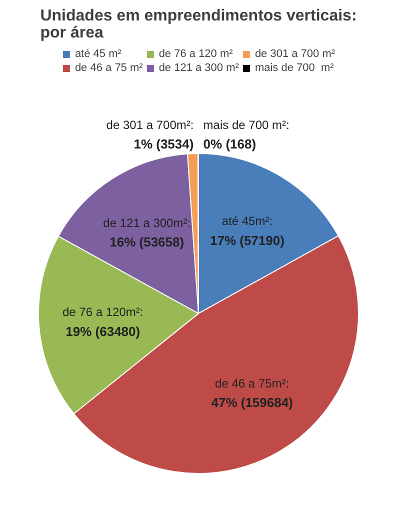  Describe the element at coordinates (246, 135) in the screenshot. I see `data-label: mais de 700 m²: 0% (168)` at that location.